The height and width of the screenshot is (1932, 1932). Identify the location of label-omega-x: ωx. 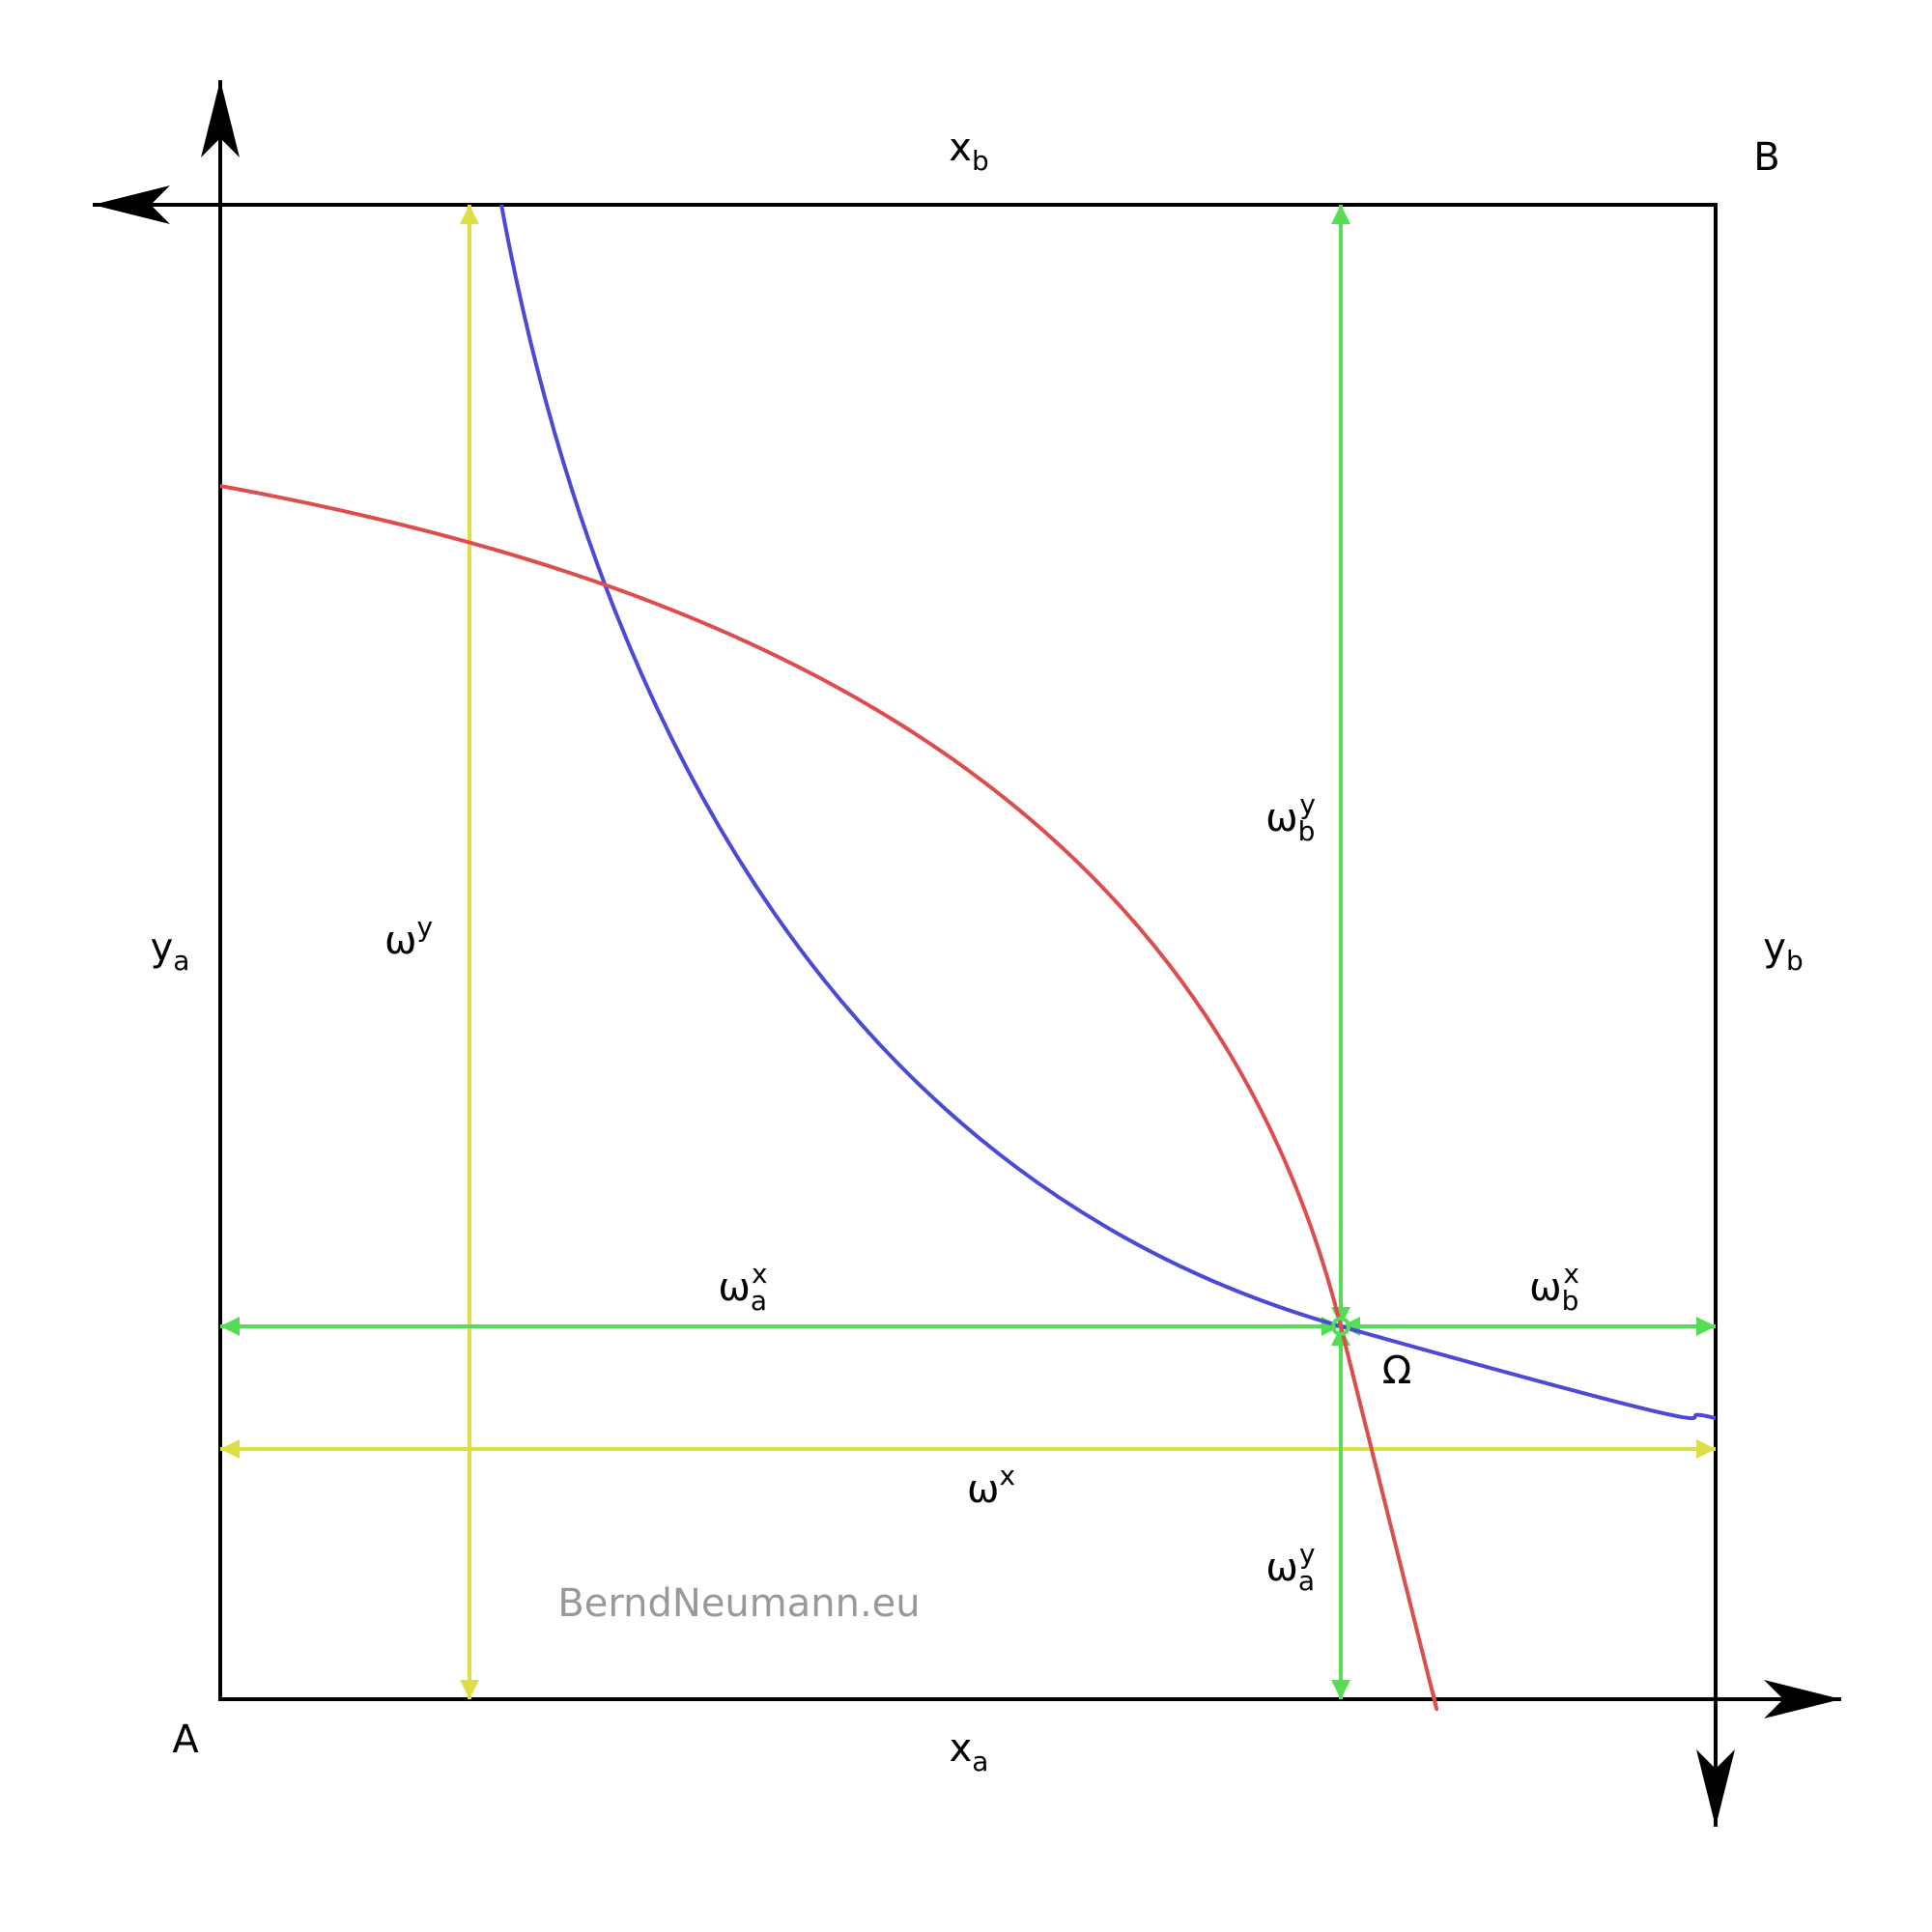
(991, 1486).